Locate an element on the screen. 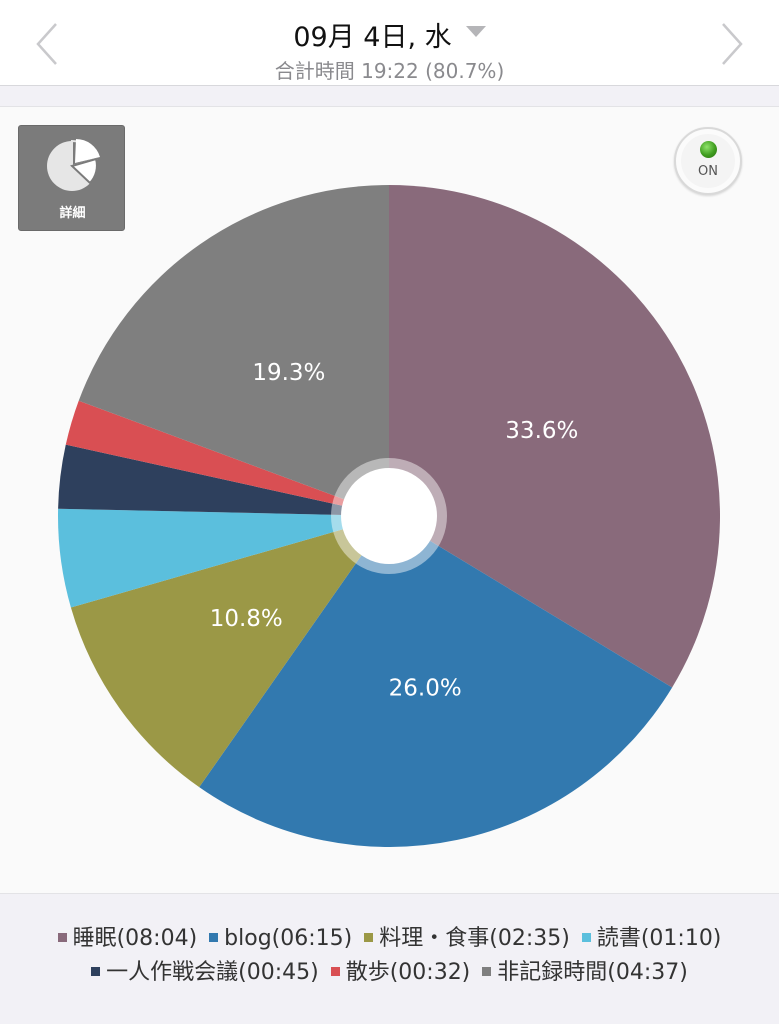 The width and height of the screenshot is (779, 1024). header-bar: 09月 4日, 水 合計時間 19:22 (80.7%) is located at coordinates (389, 43).